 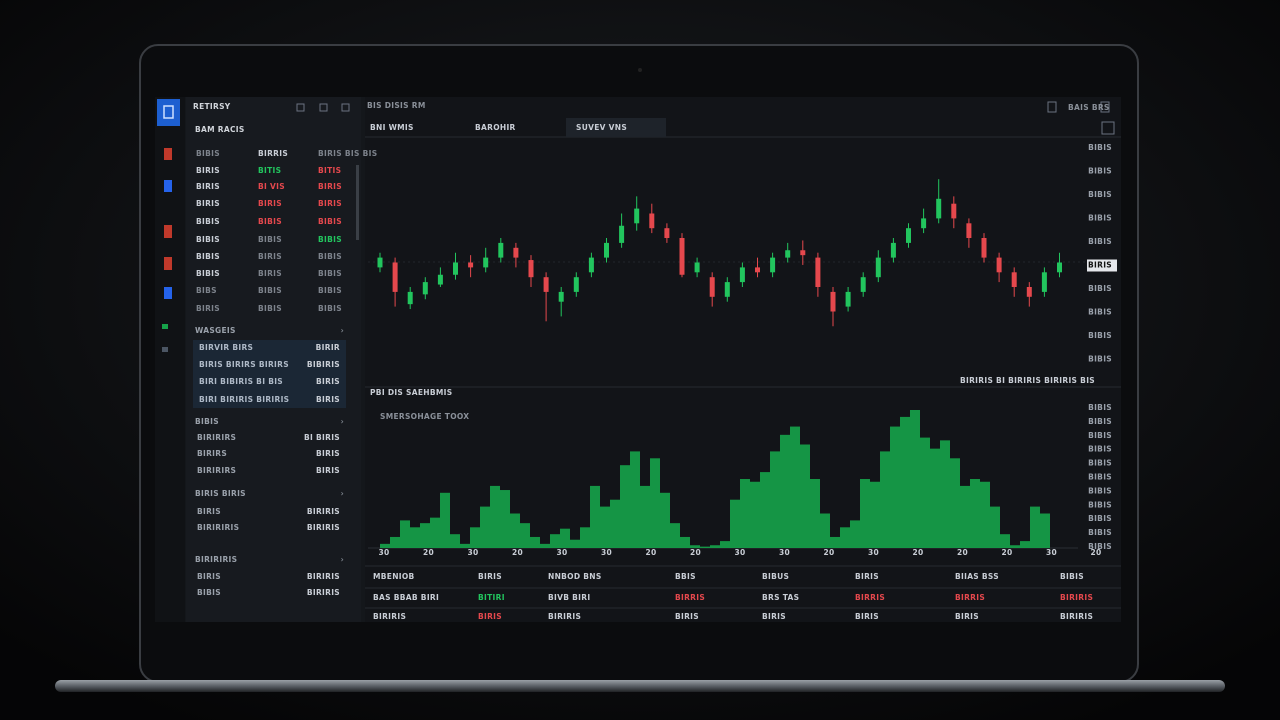 What do you see at coordinates (601, 127) in the screenshot?
I see `tab: SUVEV VNS` at bounding box center [601, 127].